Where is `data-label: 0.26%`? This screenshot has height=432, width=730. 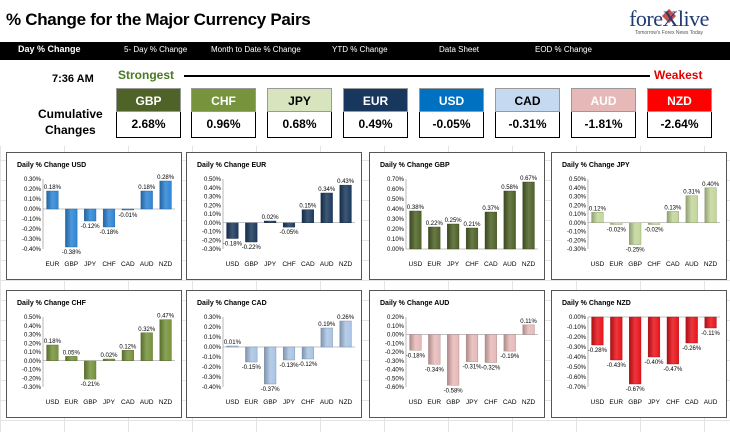
data-label: 0.26% is located at coordinates (346, 318).